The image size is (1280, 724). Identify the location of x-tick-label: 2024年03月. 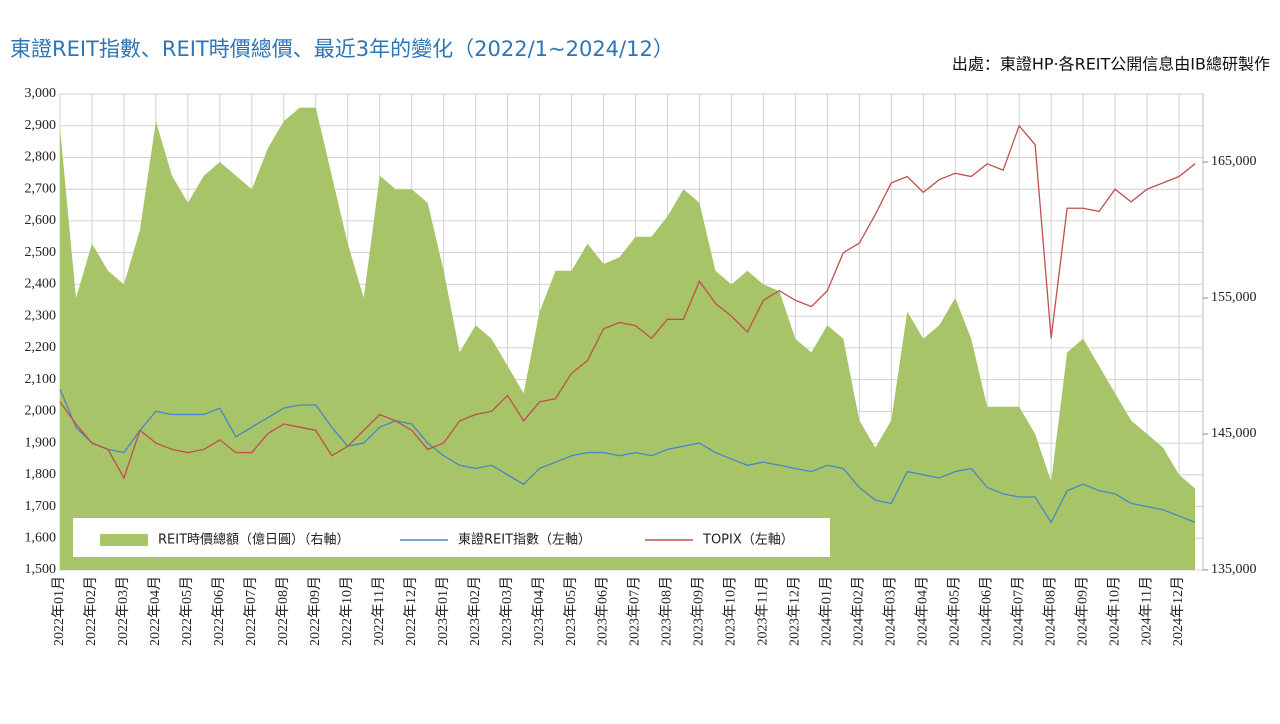
(890, 611).